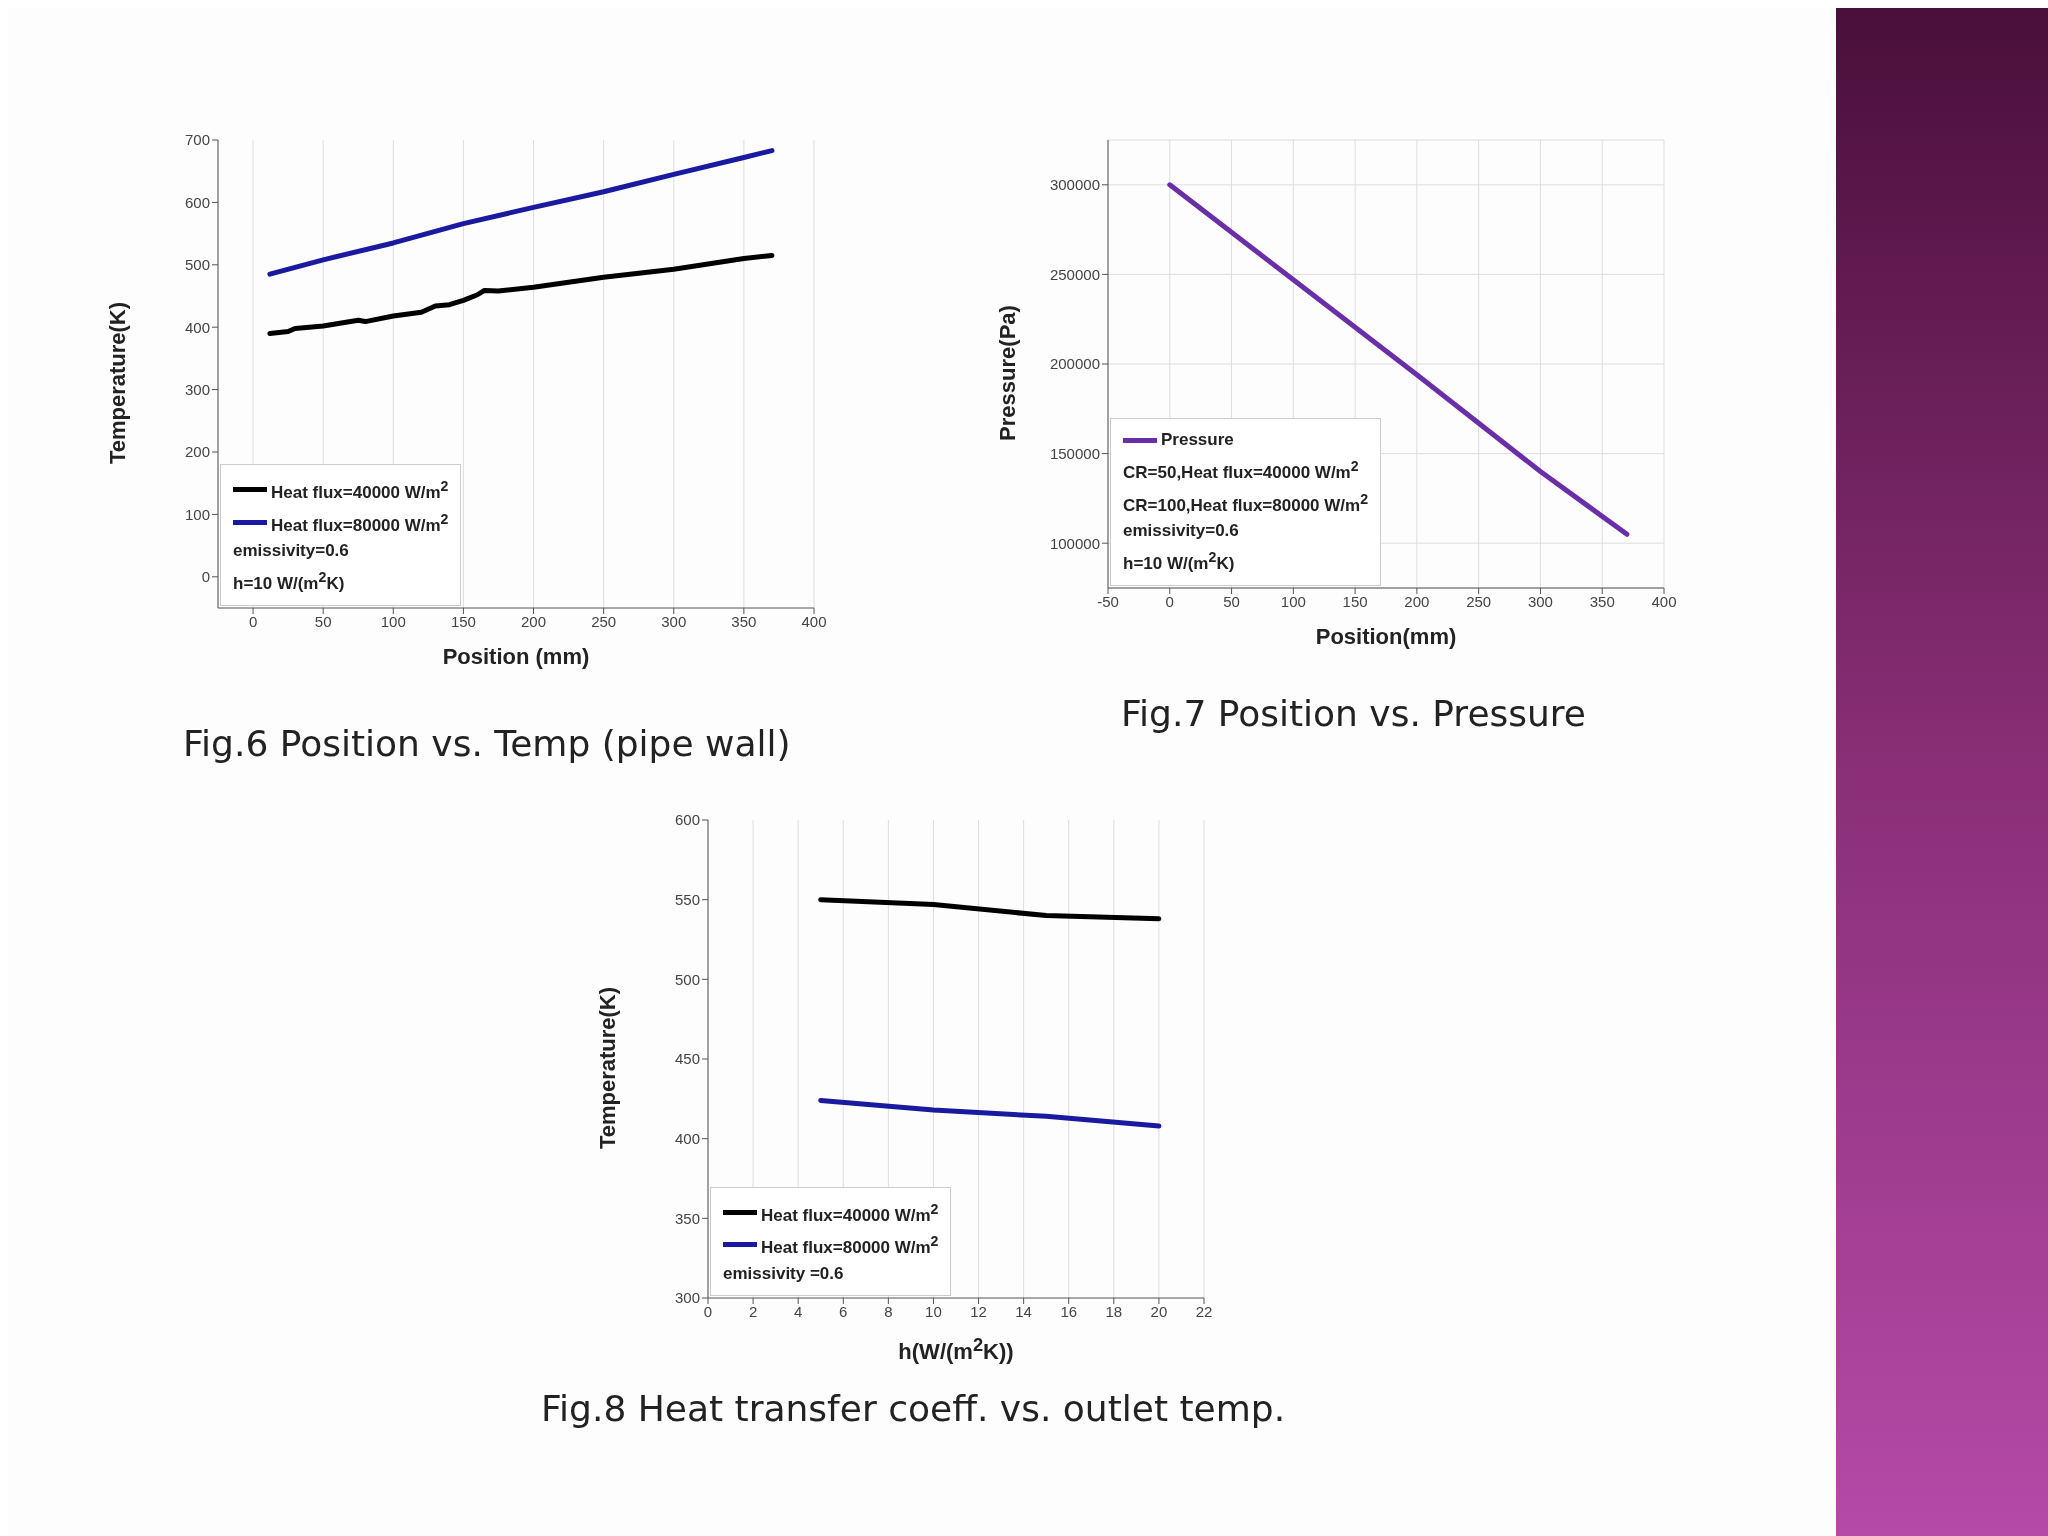  Describe the element at coordinates (687, 1059) in the screenshot. I see `y-tick-label: 450` at that location.